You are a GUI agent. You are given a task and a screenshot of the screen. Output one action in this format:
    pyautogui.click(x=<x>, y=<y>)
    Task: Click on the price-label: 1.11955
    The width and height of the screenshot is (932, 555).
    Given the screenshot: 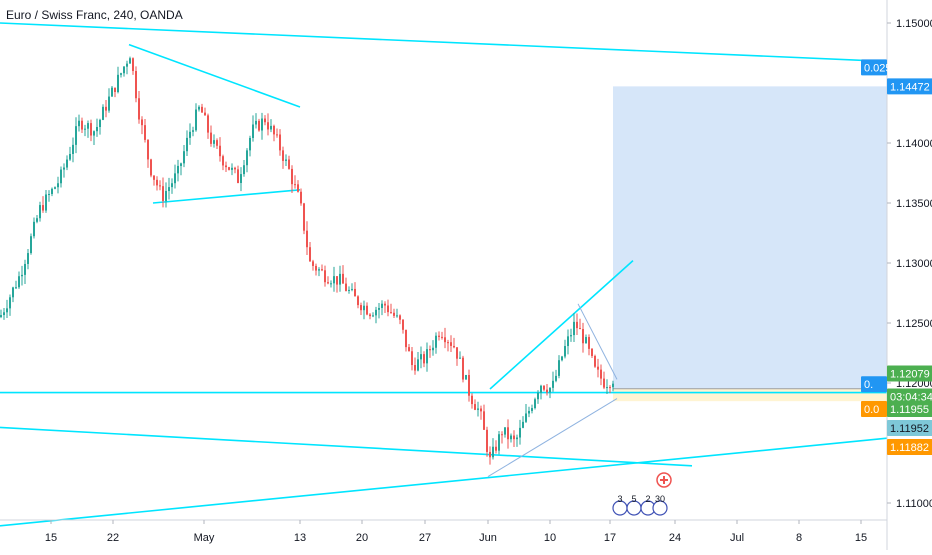 What is the action you would take?
    pyautogui.click(x=909, y=410)
    